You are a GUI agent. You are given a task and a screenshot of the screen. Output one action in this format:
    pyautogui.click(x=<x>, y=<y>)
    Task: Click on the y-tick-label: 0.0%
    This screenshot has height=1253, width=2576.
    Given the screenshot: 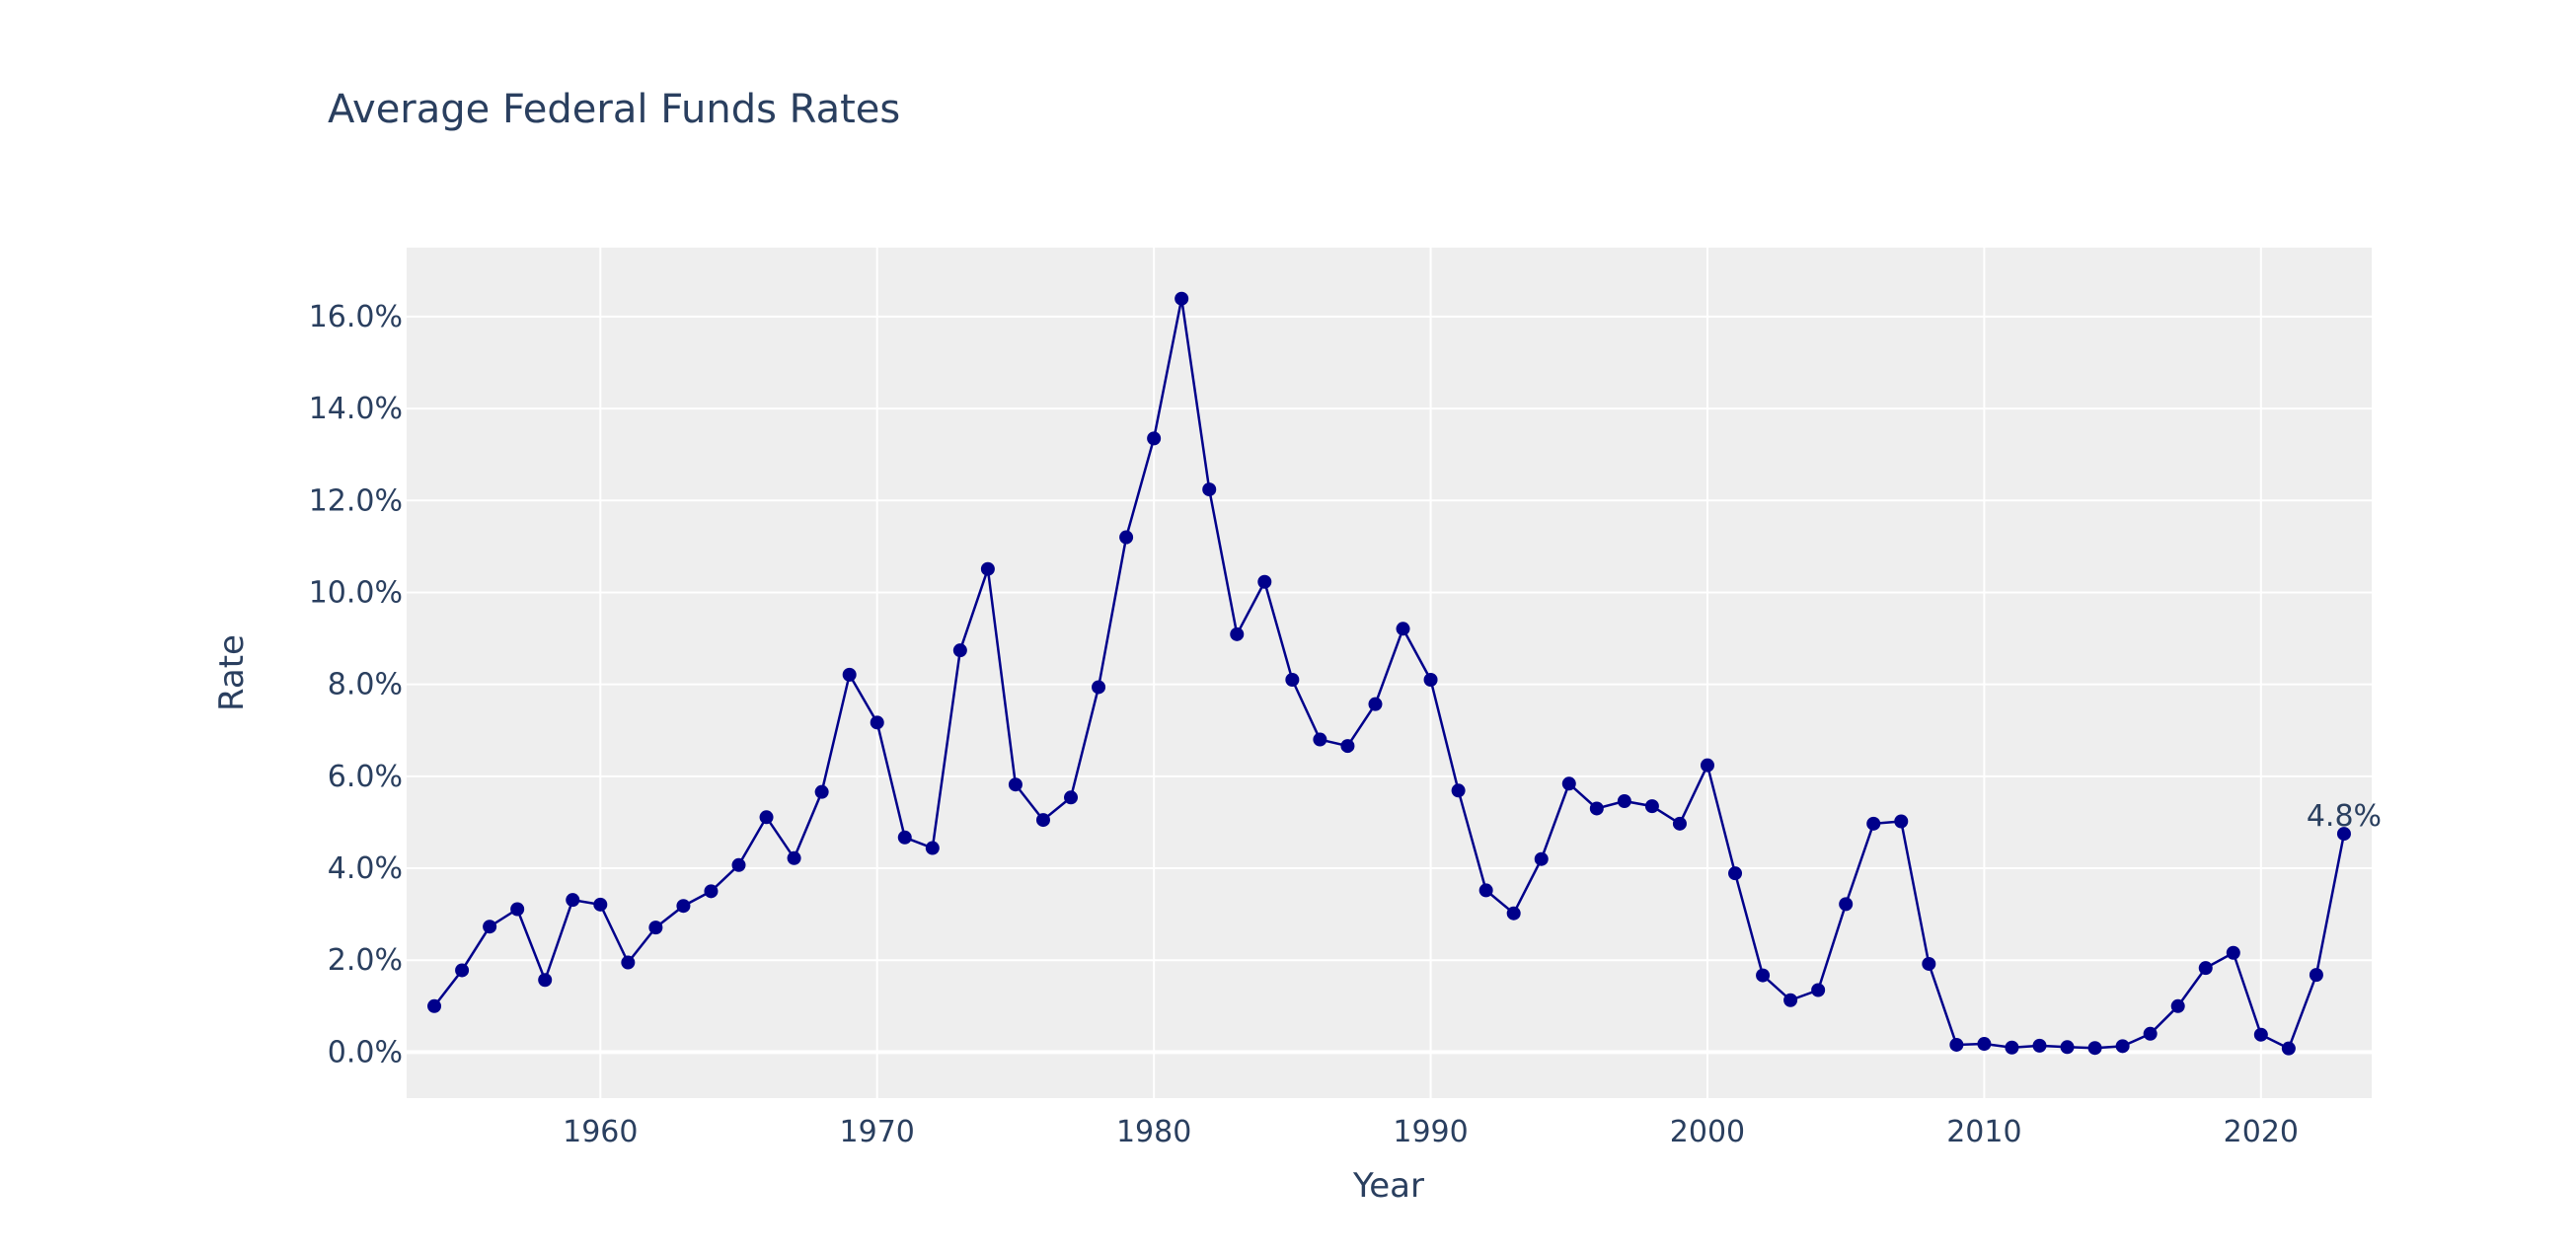 What is the action you would take?
    pyautogui.click(x=365, y=1052)
    